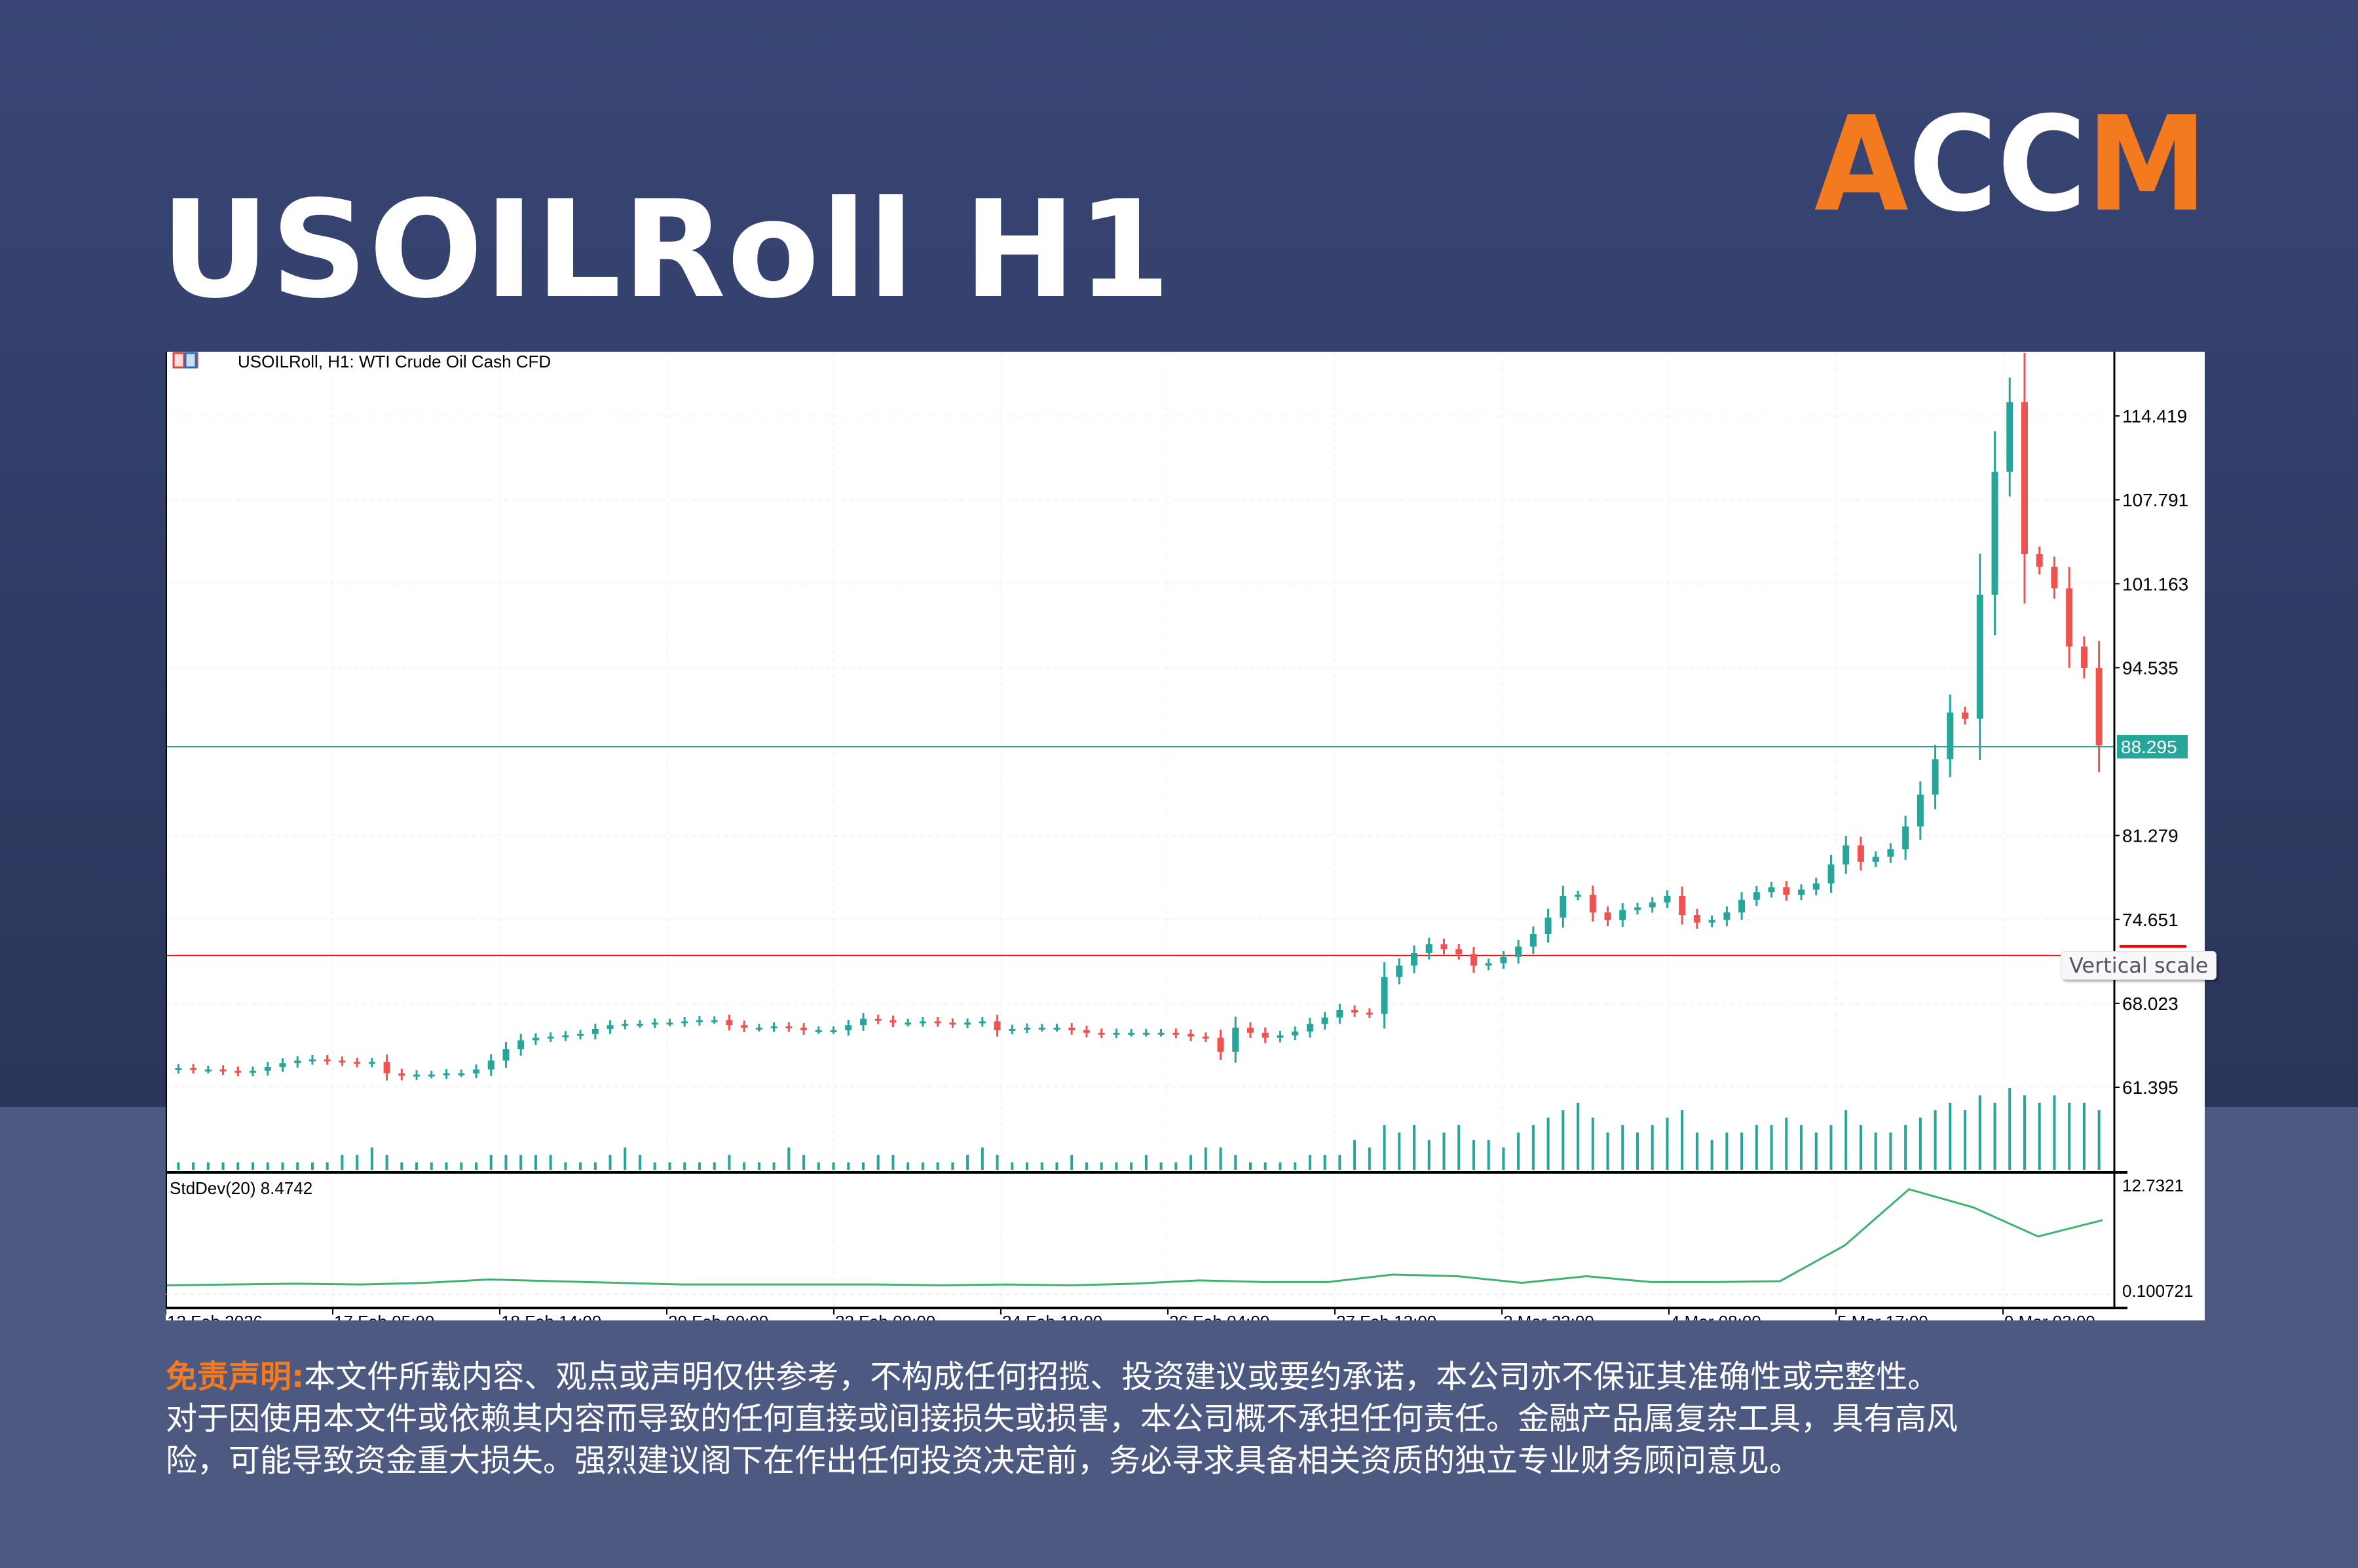 The width and height of the screenshot is (2358, 1568). Describe the element at coordinates (2150, 668) in the screenshot. I see `y-tick-label: 94.535` at that location.